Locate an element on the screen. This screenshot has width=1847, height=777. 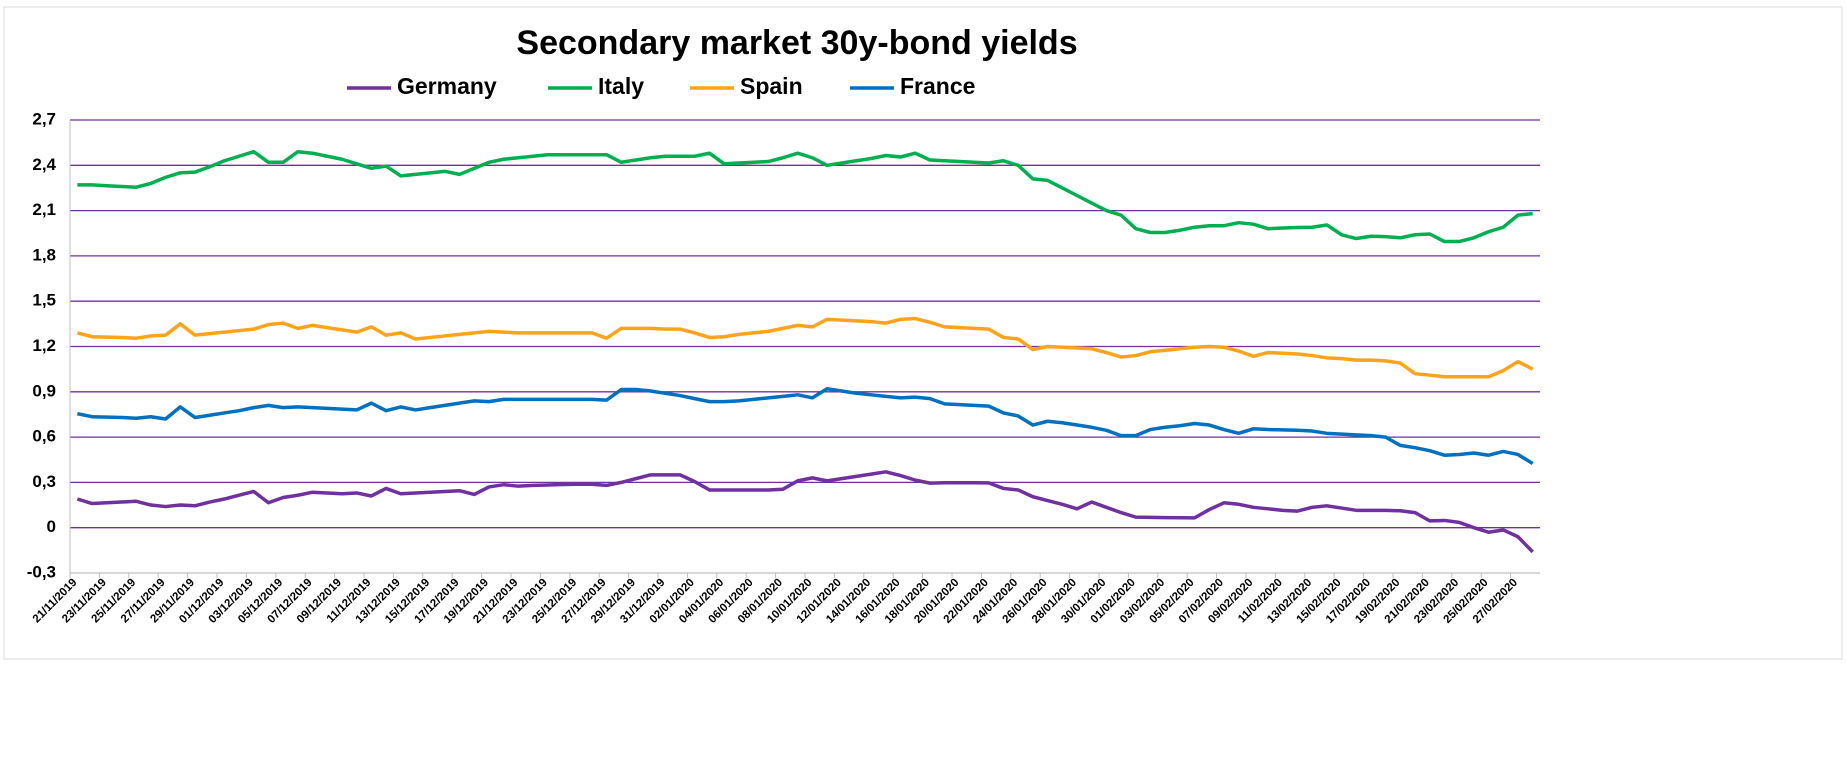
y-tick-label: 0 is located at coordinates (51, 526).